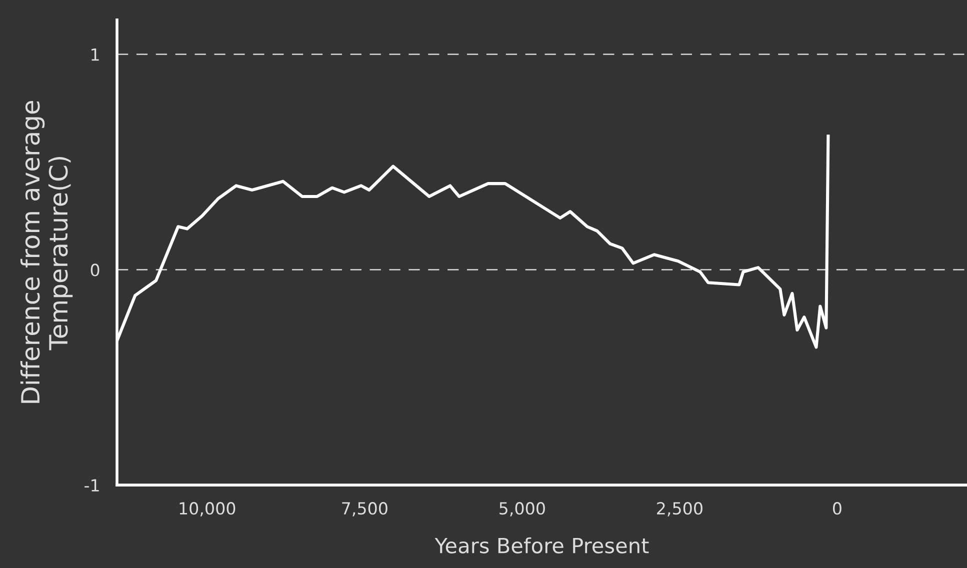 This screenshot has width=967, height=568. Describe the element at coordinates (46, 251) in the screenshot. I see `y-axis-title: Difference from average Temperature(C)` at that location.